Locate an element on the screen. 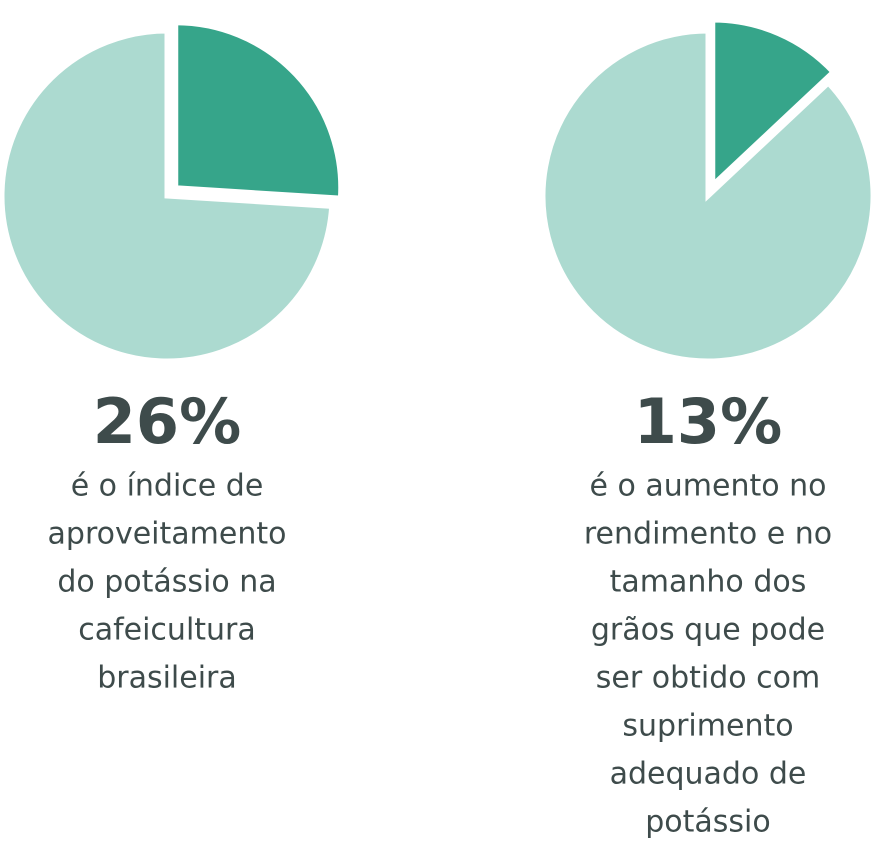  caption-line: adequado de is located at coordinates (708, 774).